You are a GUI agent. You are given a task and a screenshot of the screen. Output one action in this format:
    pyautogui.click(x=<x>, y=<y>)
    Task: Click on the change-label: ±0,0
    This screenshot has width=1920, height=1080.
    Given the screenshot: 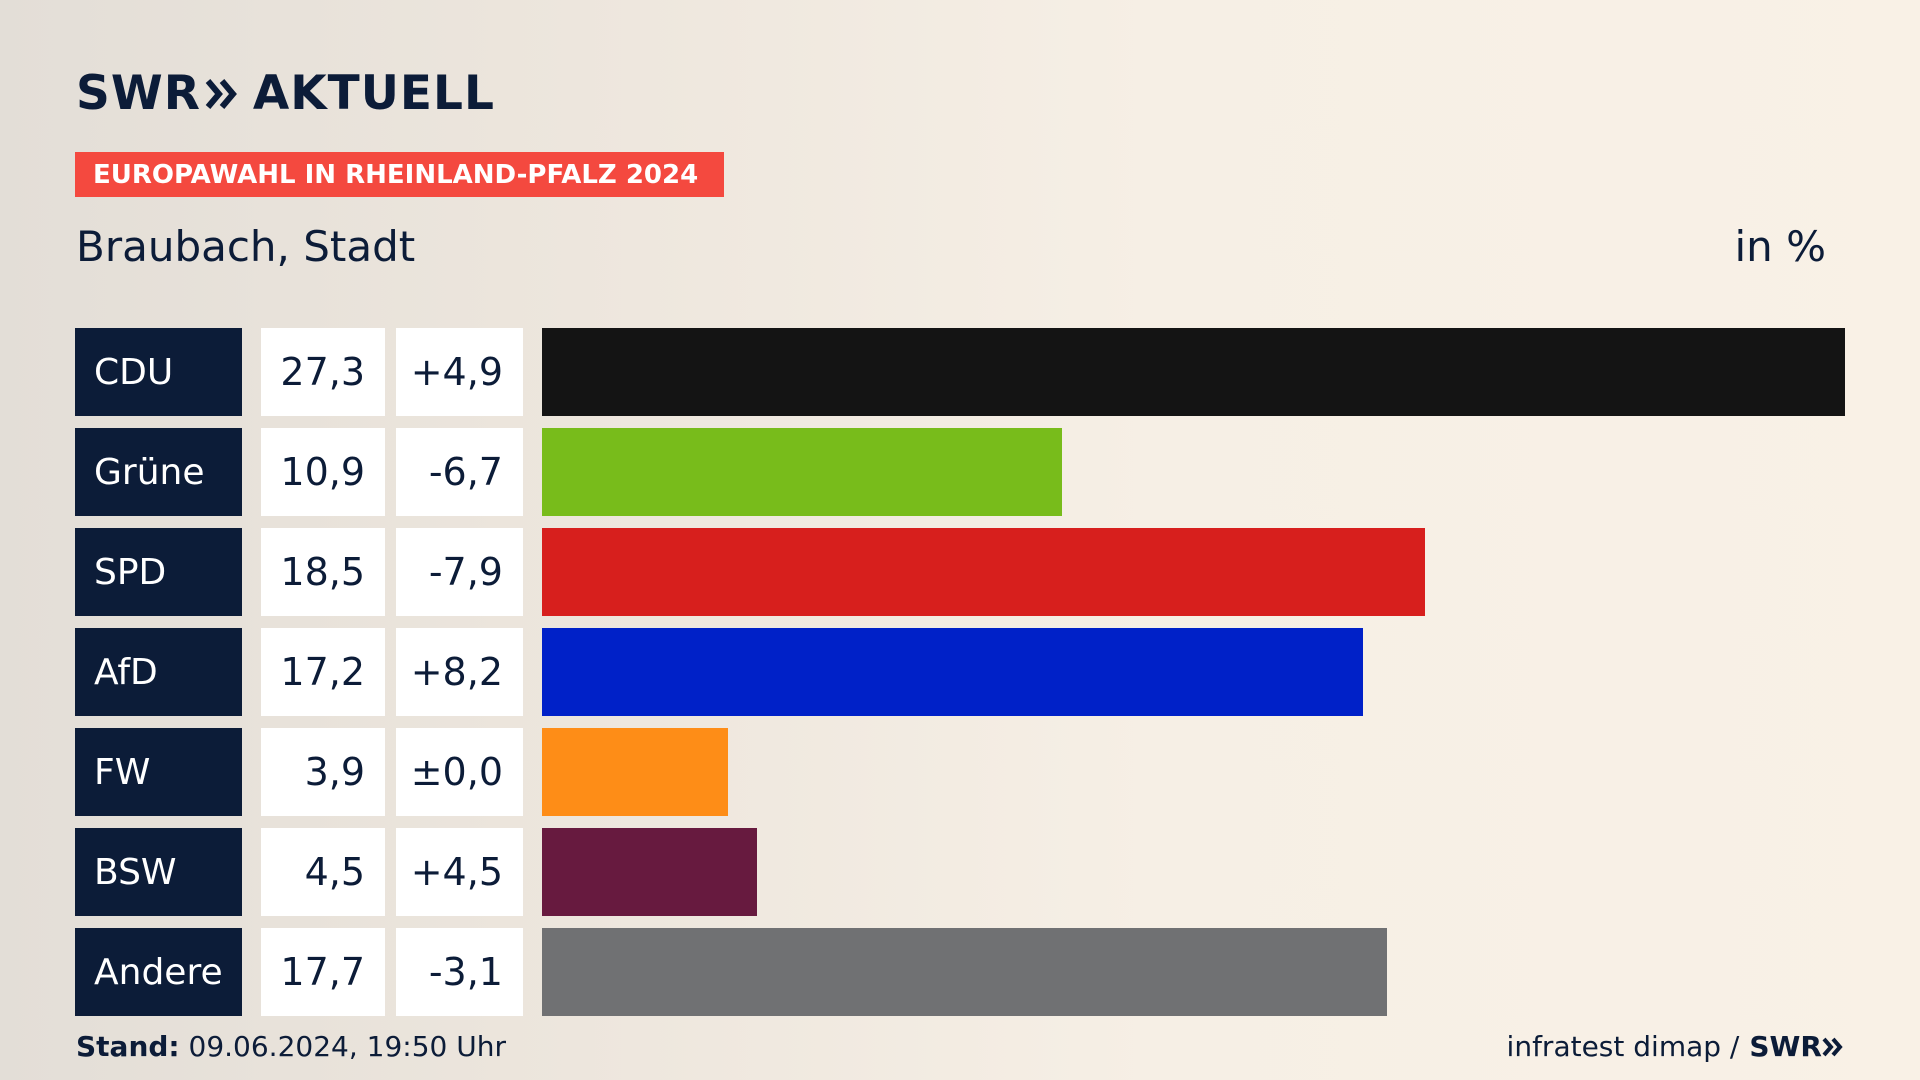 What is the action you would take?
    pyautogui.click(x=459, y=772)
    